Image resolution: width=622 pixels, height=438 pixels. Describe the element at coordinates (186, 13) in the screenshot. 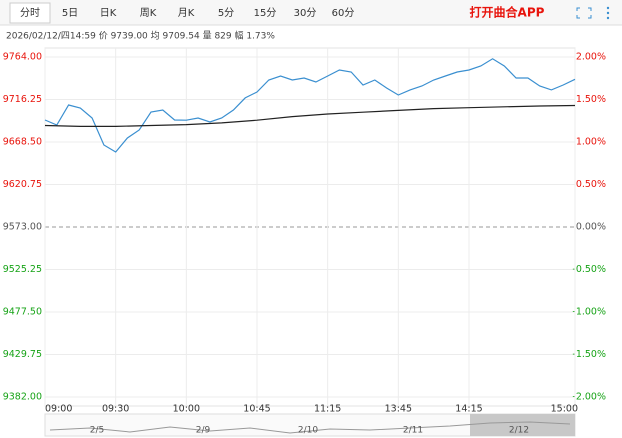

I see `tab: 月K` at that location.